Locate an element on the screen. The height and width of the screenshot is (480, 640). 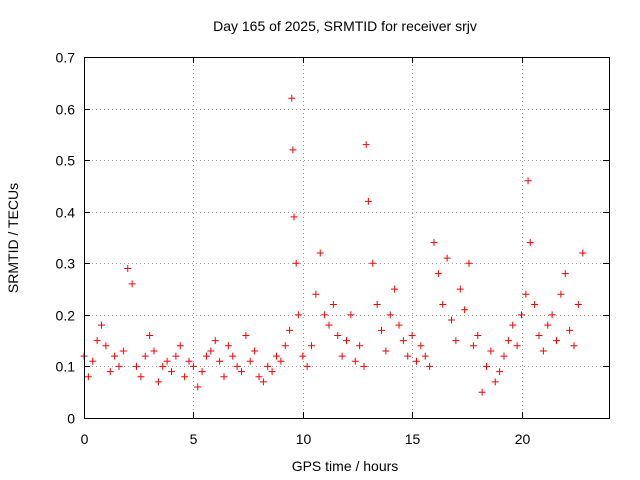
y-tick-label: 0.7 is located at coordinates (66, 58).